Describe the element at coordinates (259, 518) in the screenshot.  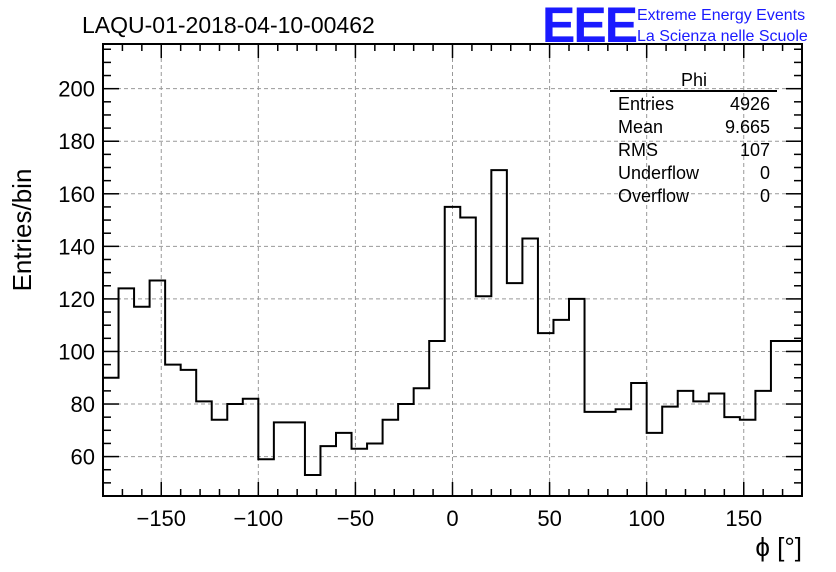
I see `x-tick-label: −100` at that location.